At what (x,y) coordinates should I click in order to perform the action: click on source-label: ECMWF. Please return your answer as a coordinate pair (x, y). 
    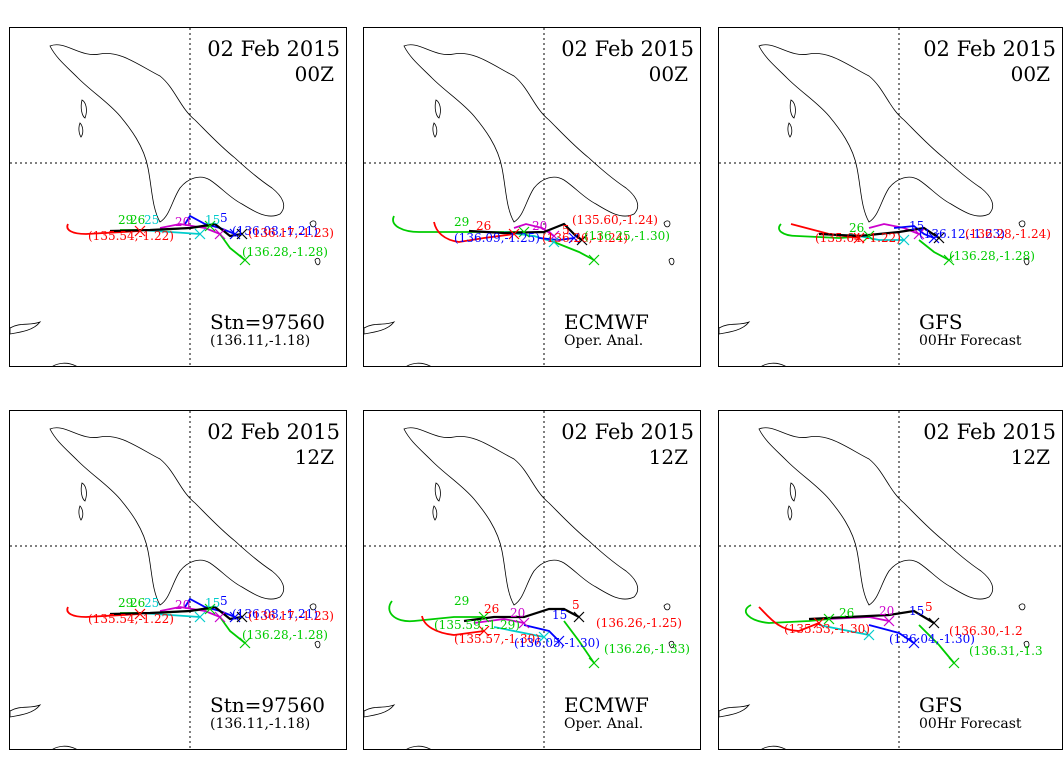
    Looking at the image, I should click on (606, 322).